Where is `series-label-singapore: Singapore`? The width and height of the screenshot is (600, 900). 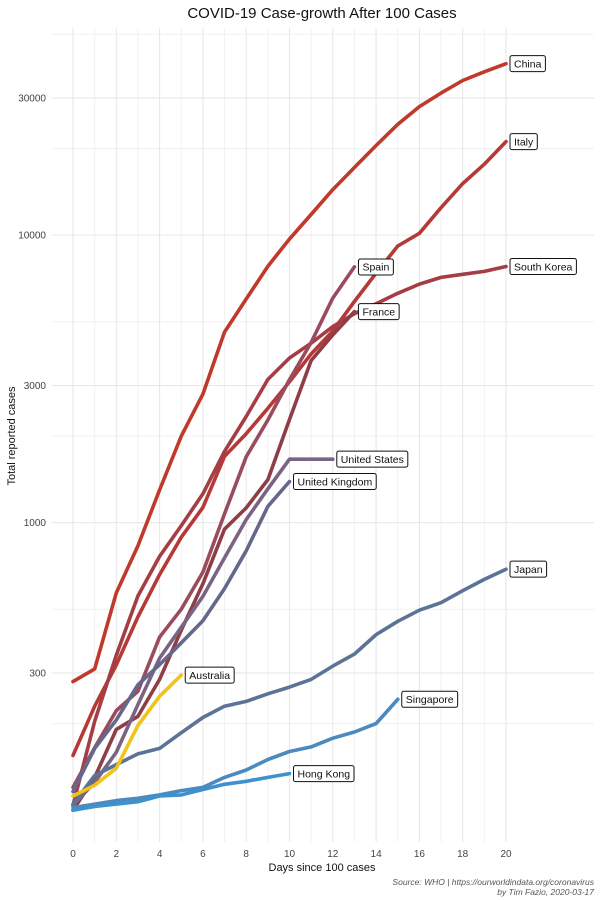 series-label-singapore: Singapore is located at coordinates (430, 699).